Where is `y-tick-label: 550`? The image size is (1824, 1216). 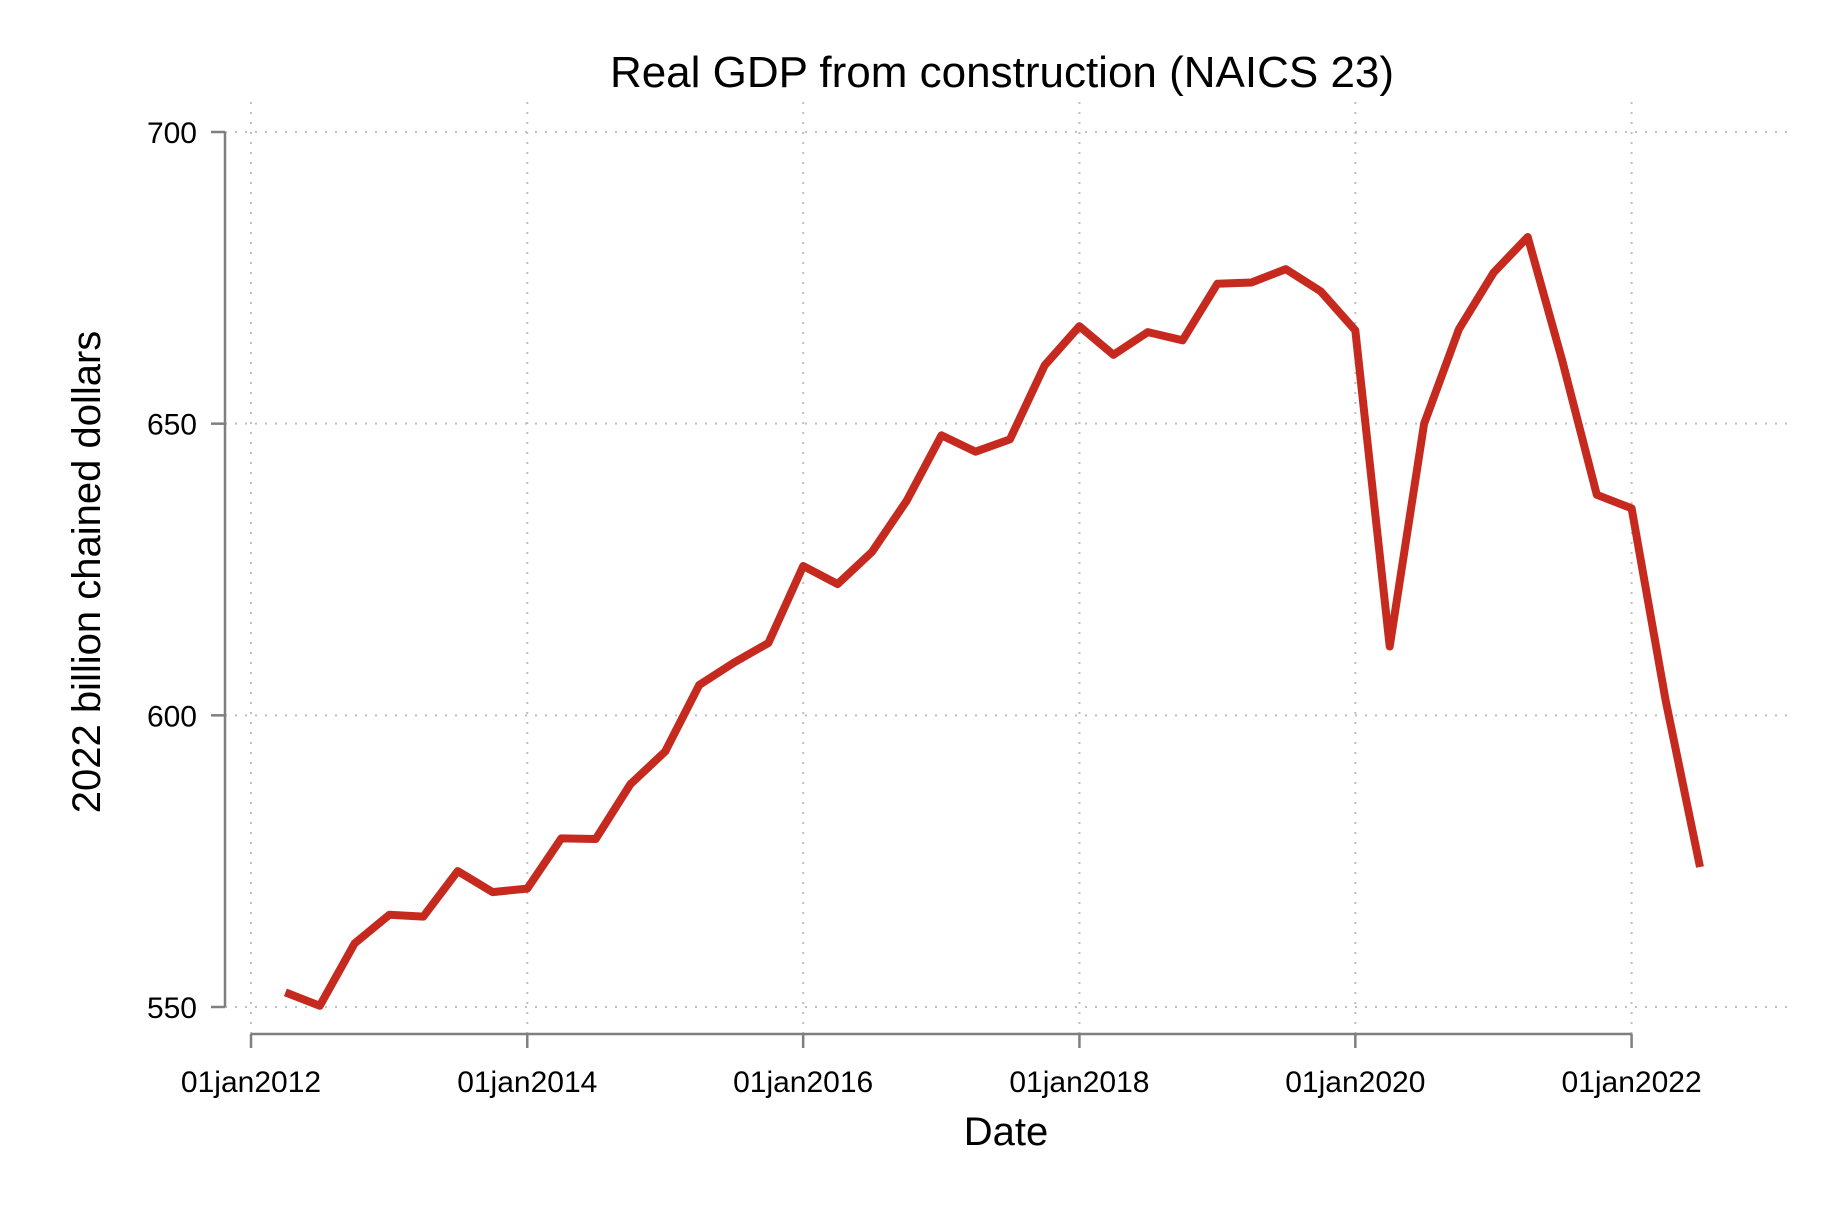 y-tick-label: 550 is located at coordinates (172, 1008).